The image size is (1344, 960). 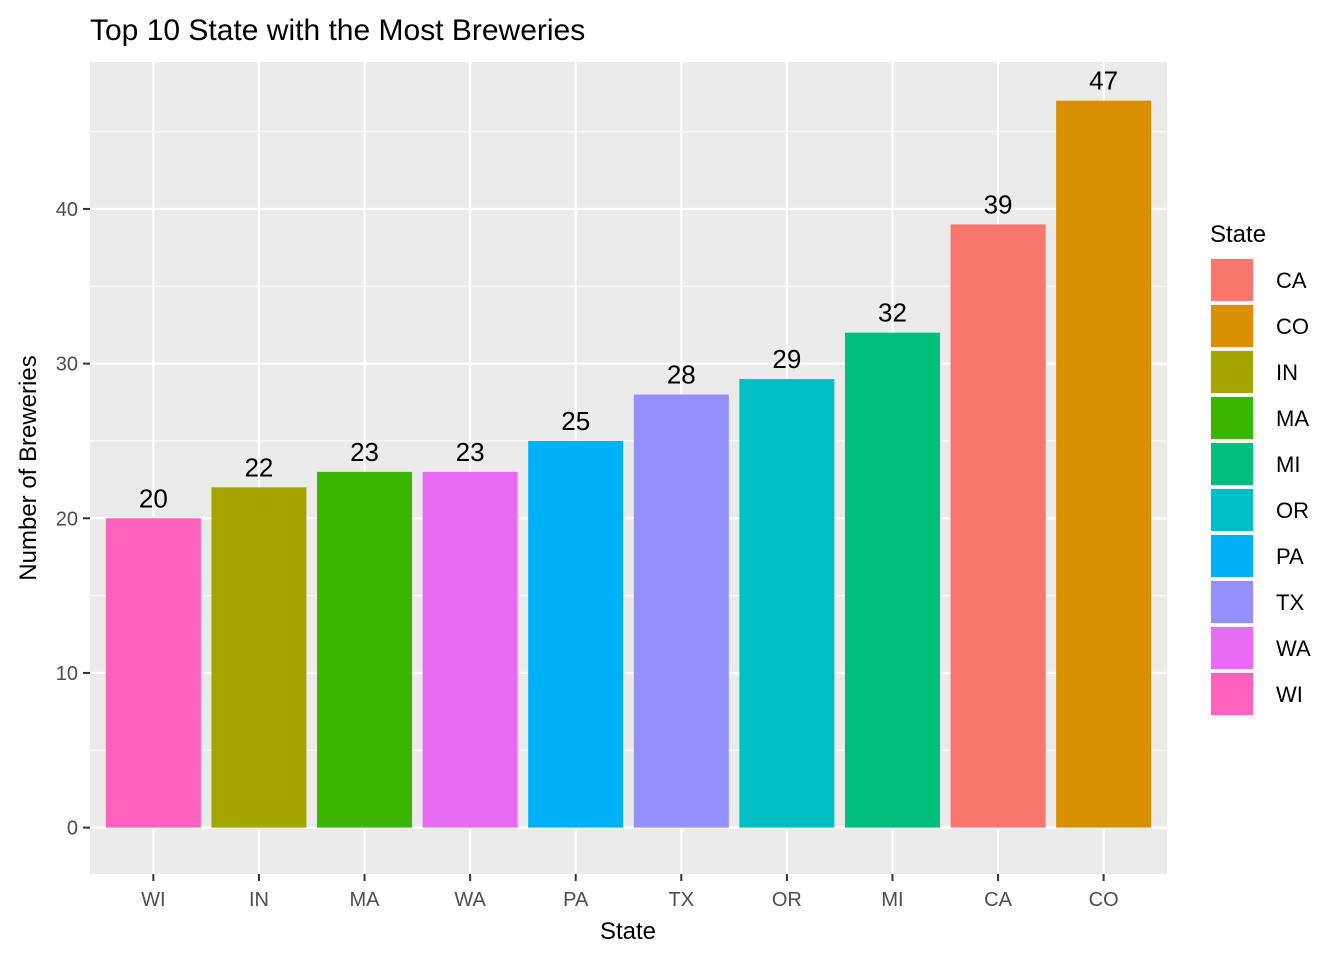 What do you see at coordinates (153, 498) in the screenshot?
I see `bar-label-wi: 20` at bounding box center [153, 498].